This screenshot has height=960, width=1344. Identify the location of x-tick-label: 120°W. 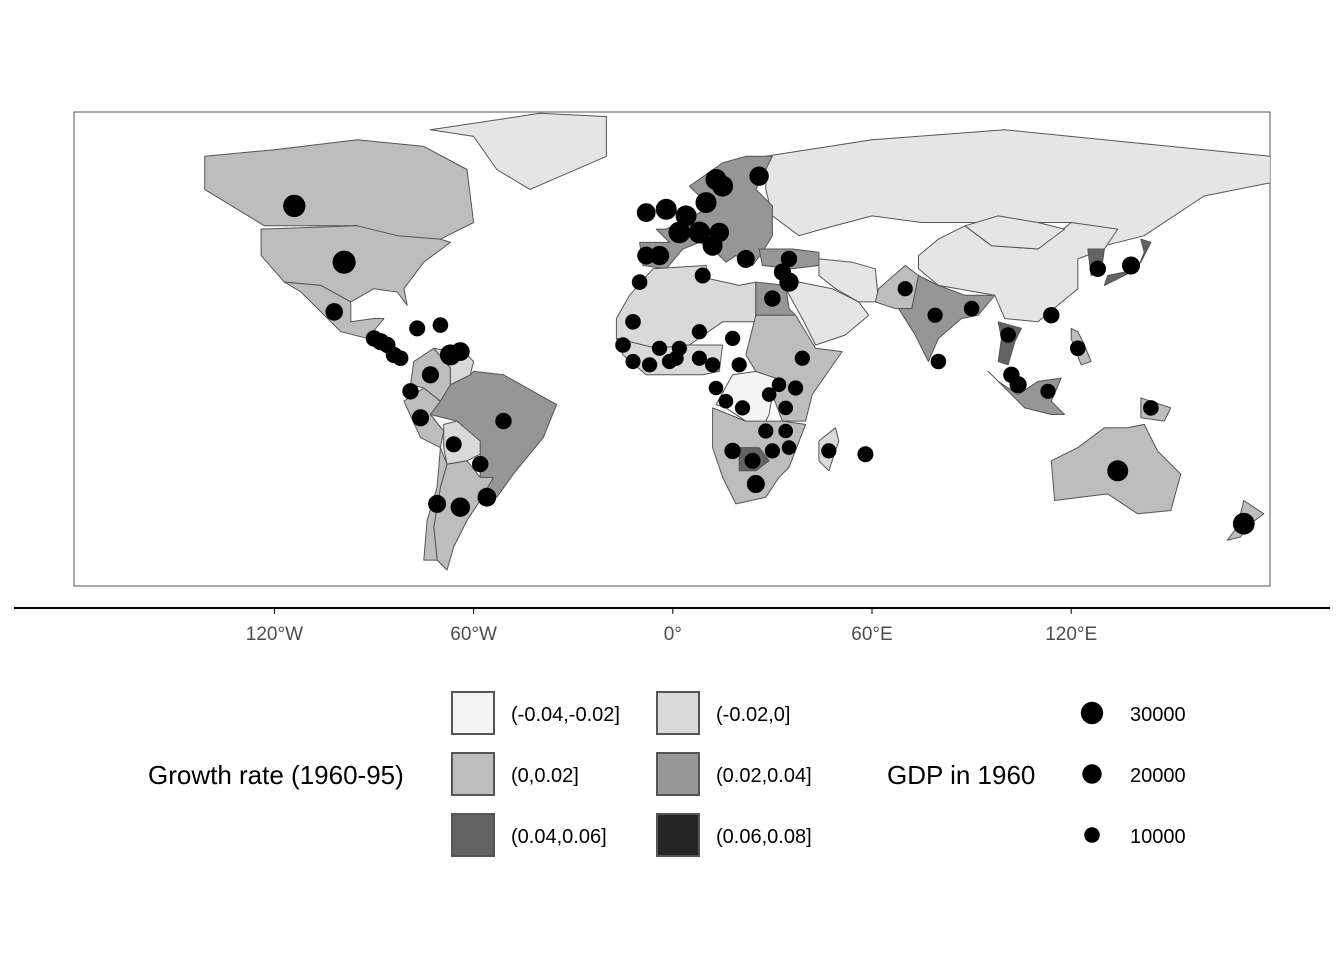
(274, 634).